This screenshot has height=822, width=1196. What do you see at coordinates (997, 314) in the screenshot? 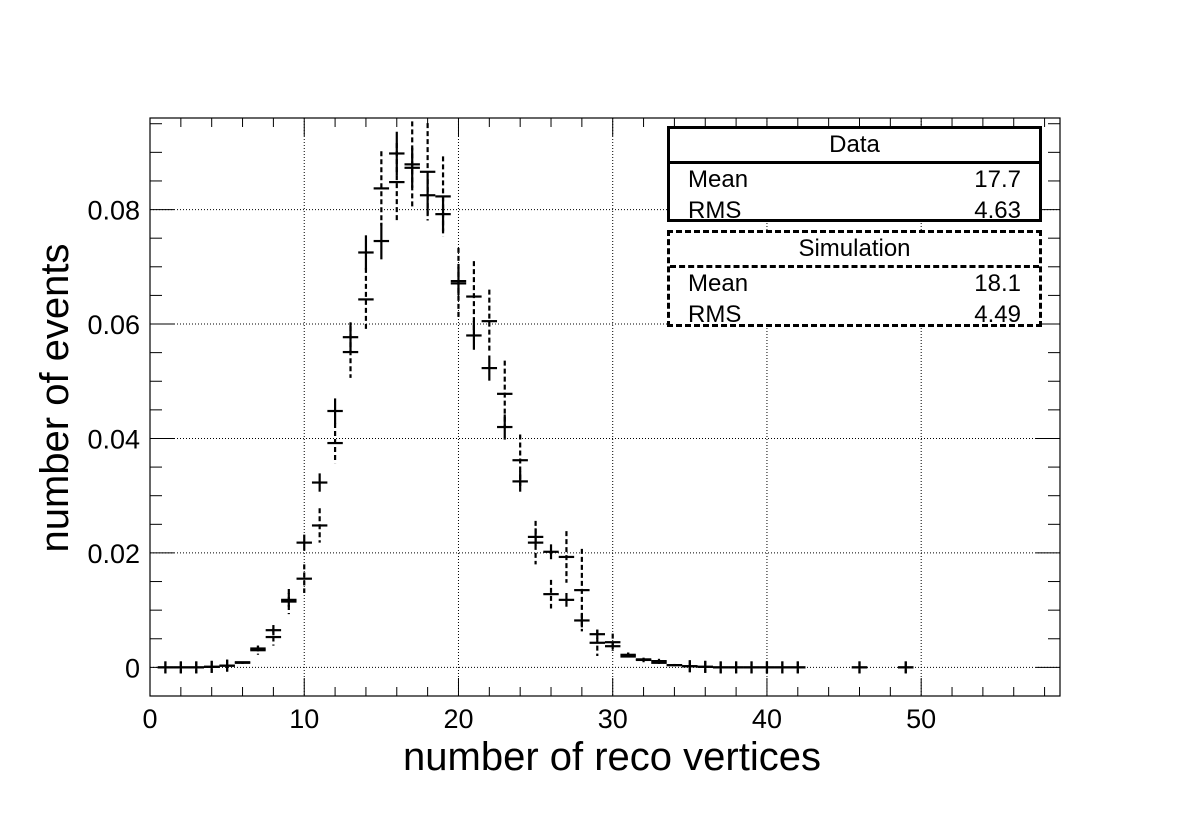
I see `simulation-rms-value: 4.49` at bounding box center [997, 314].